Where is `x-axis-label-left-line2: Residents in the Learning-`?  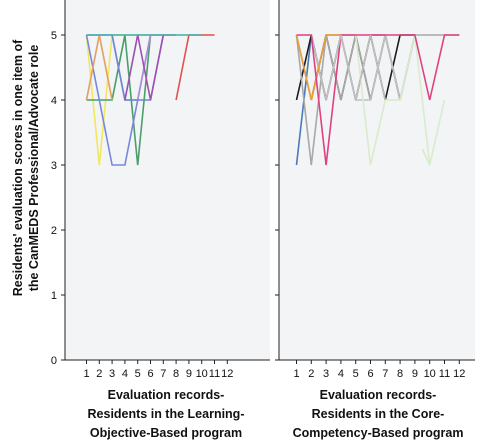 x-axis-label-left-line2: Residents in the Learning- is located at coordinates (166, 414).